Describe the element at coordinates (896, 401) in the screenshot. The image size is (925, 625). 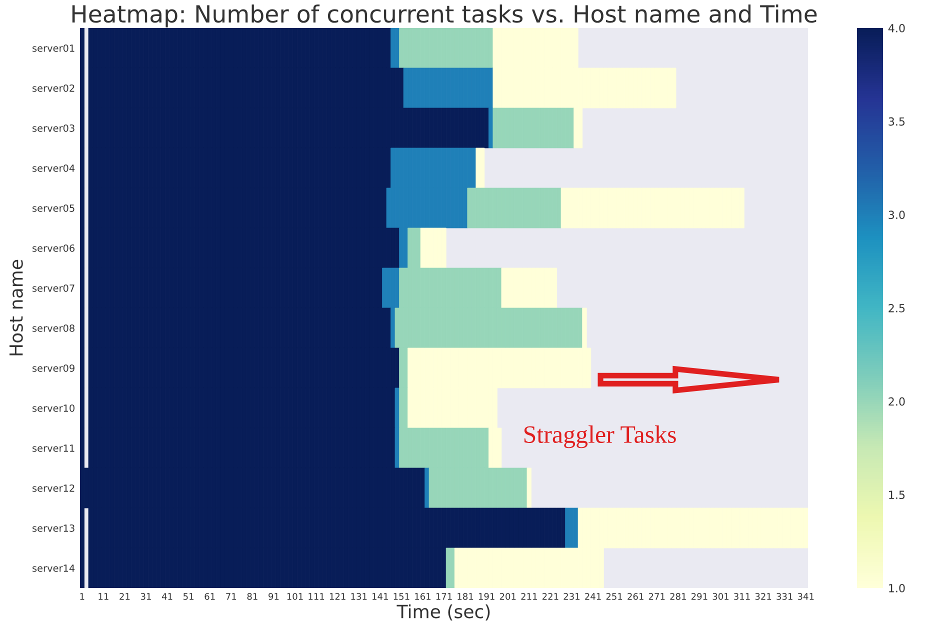
I see `color-bar-label: 2.0` at that location.